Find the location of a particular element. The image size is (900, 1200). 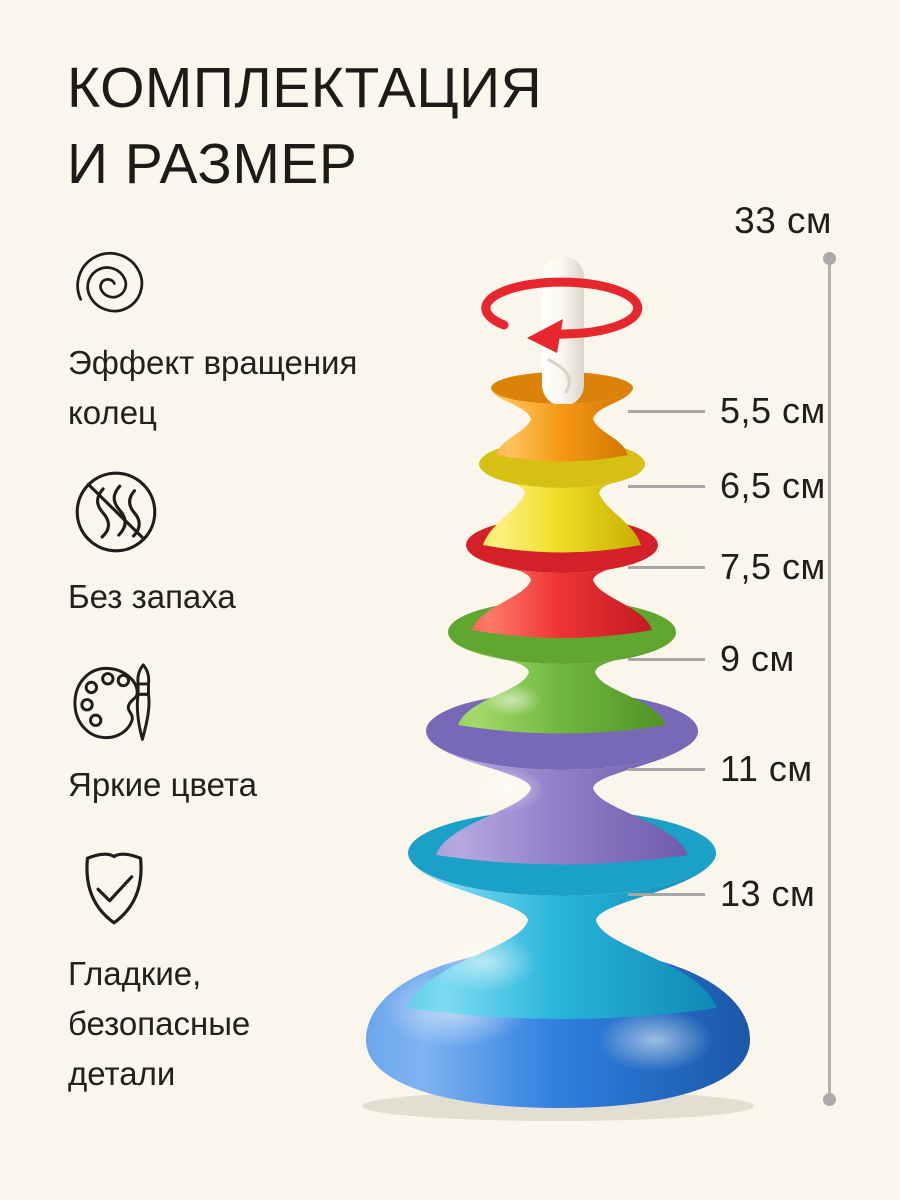

spin-arrow-icon is located at coordinates (562, 315).